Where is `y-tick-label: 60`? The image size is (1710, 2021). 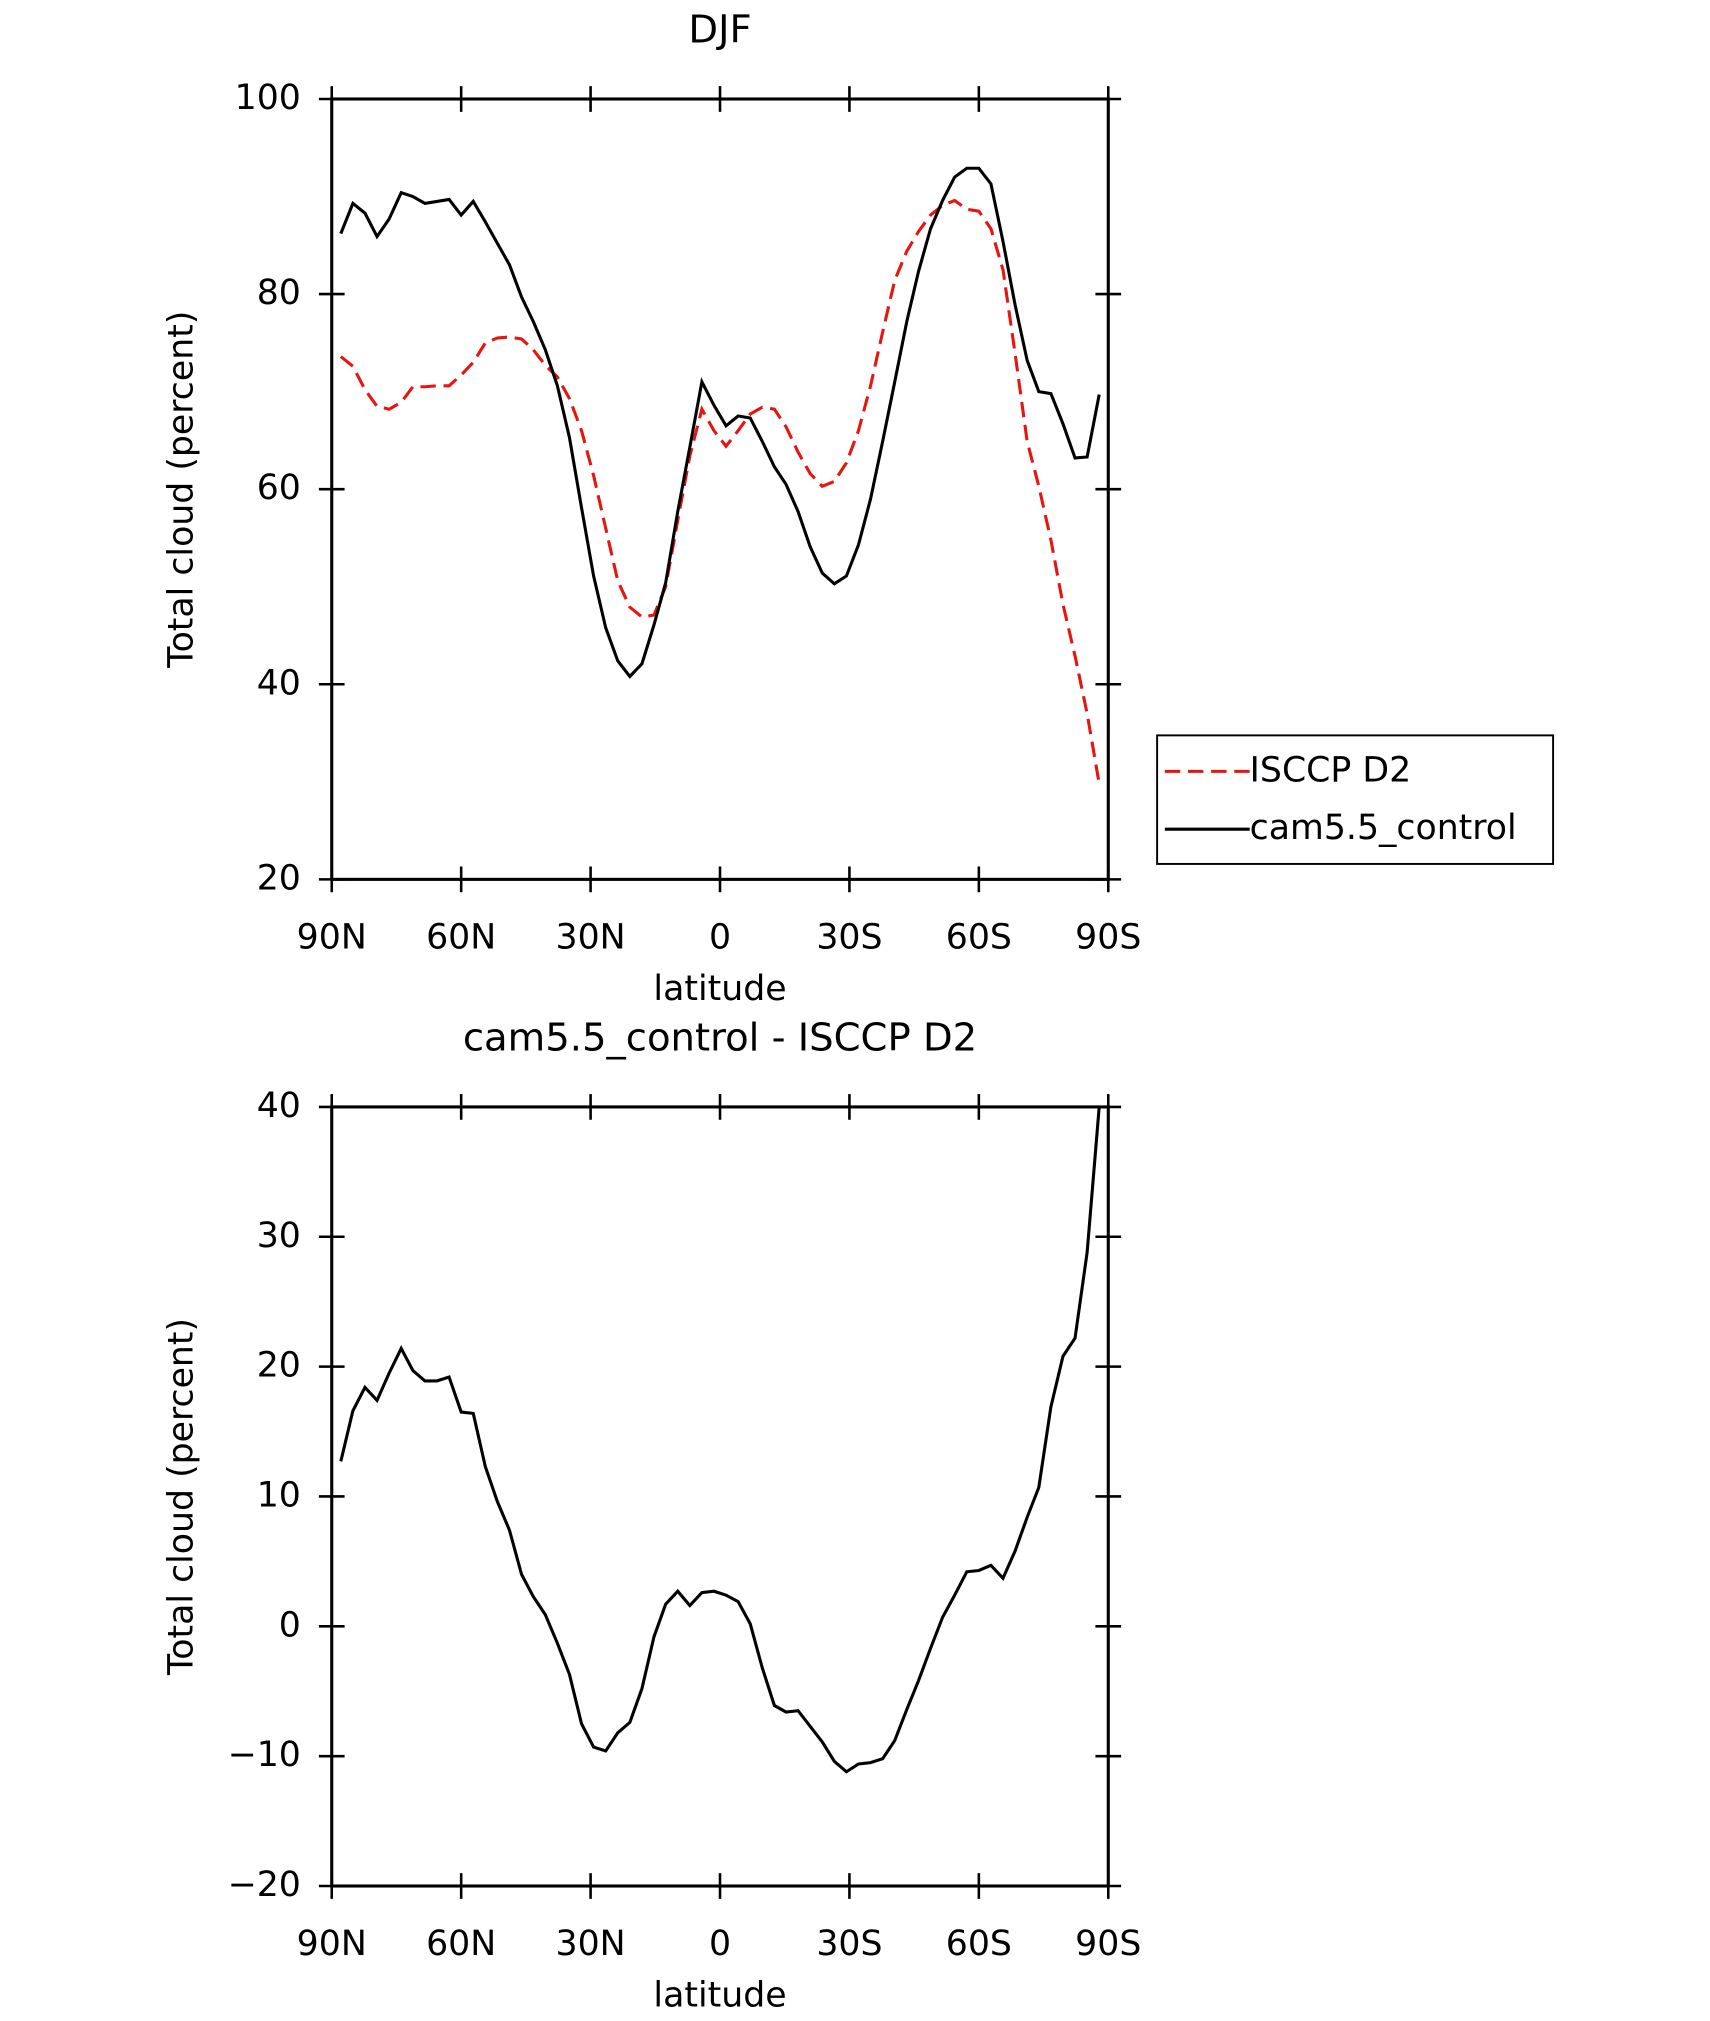 y-tick-label: 60 is located at coordinates (279, 488).